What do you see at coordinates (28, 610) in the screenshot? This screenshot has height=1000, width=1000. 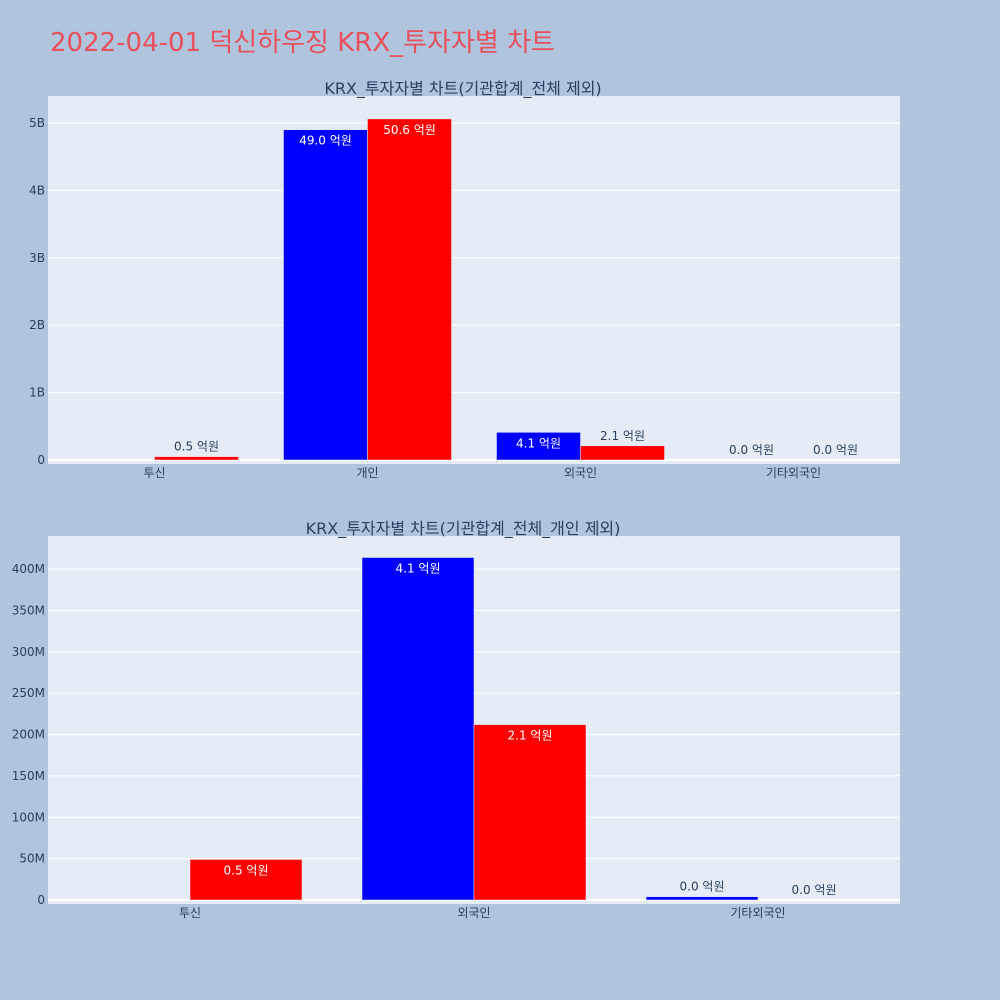 I see `y-tick-label: 350M` at bounding box center [28, 610].